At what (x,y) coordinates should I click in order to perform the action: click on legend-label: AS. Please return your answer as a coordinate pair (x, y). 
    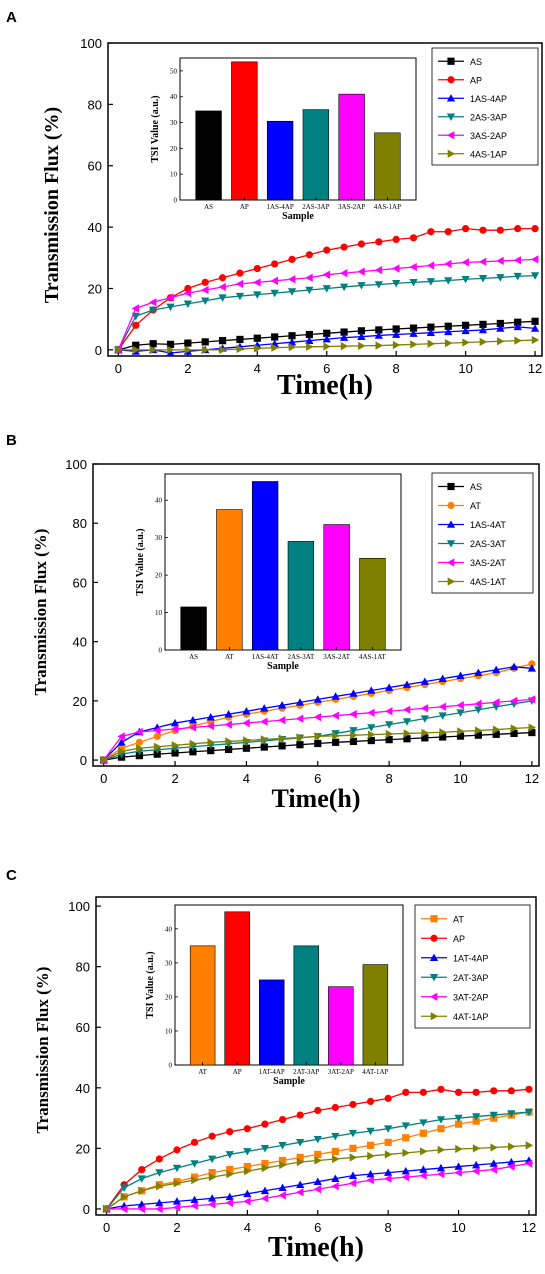
    Looking at the image, I should click on (476, 487).